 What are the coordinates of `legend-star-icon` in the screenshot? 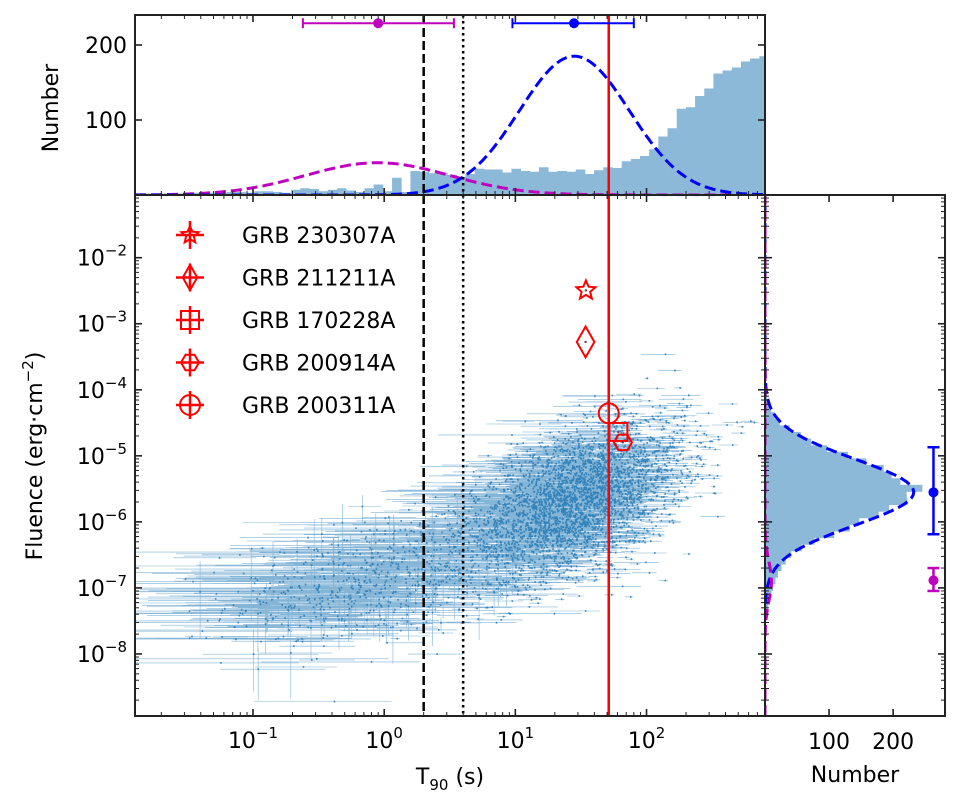 It's located at (190, 234).